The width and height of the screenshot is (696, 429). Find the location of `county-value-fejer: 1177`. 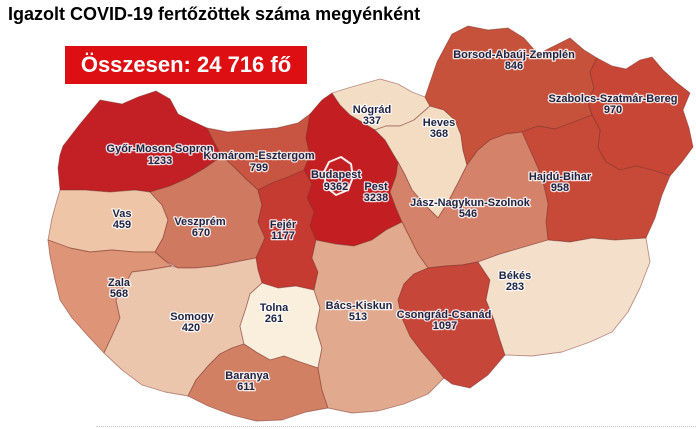

county-value-fejer: 1177 is located at coordinates (283, 236).